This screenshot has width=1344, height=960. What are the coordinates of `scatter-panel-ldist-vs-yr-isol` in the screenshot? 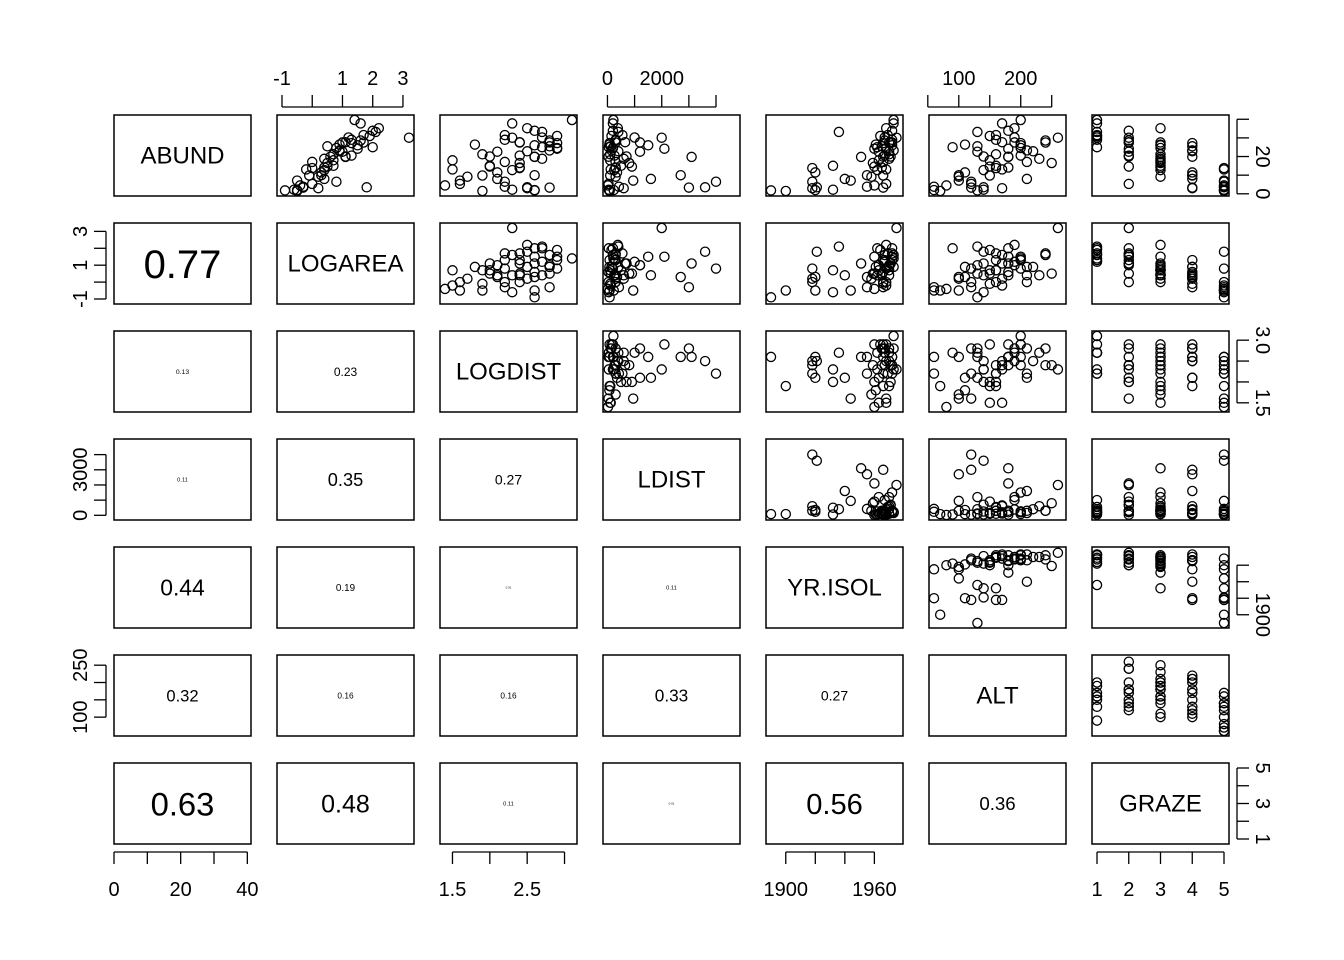 It's located at (833, 485).